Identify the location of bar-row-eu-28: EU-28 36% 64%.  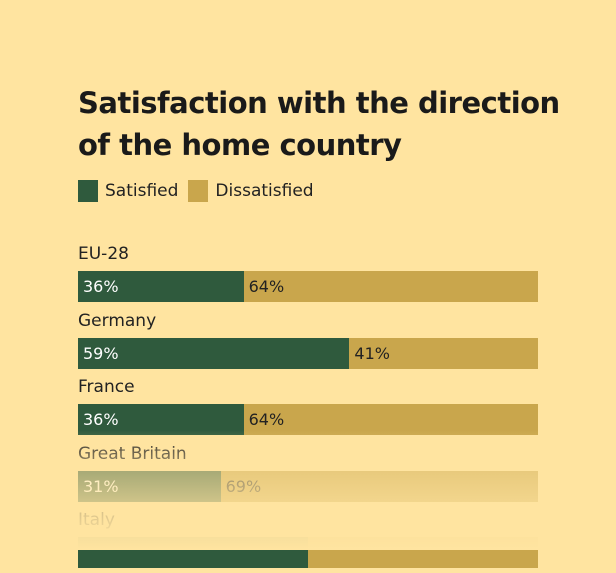
(308, 273).